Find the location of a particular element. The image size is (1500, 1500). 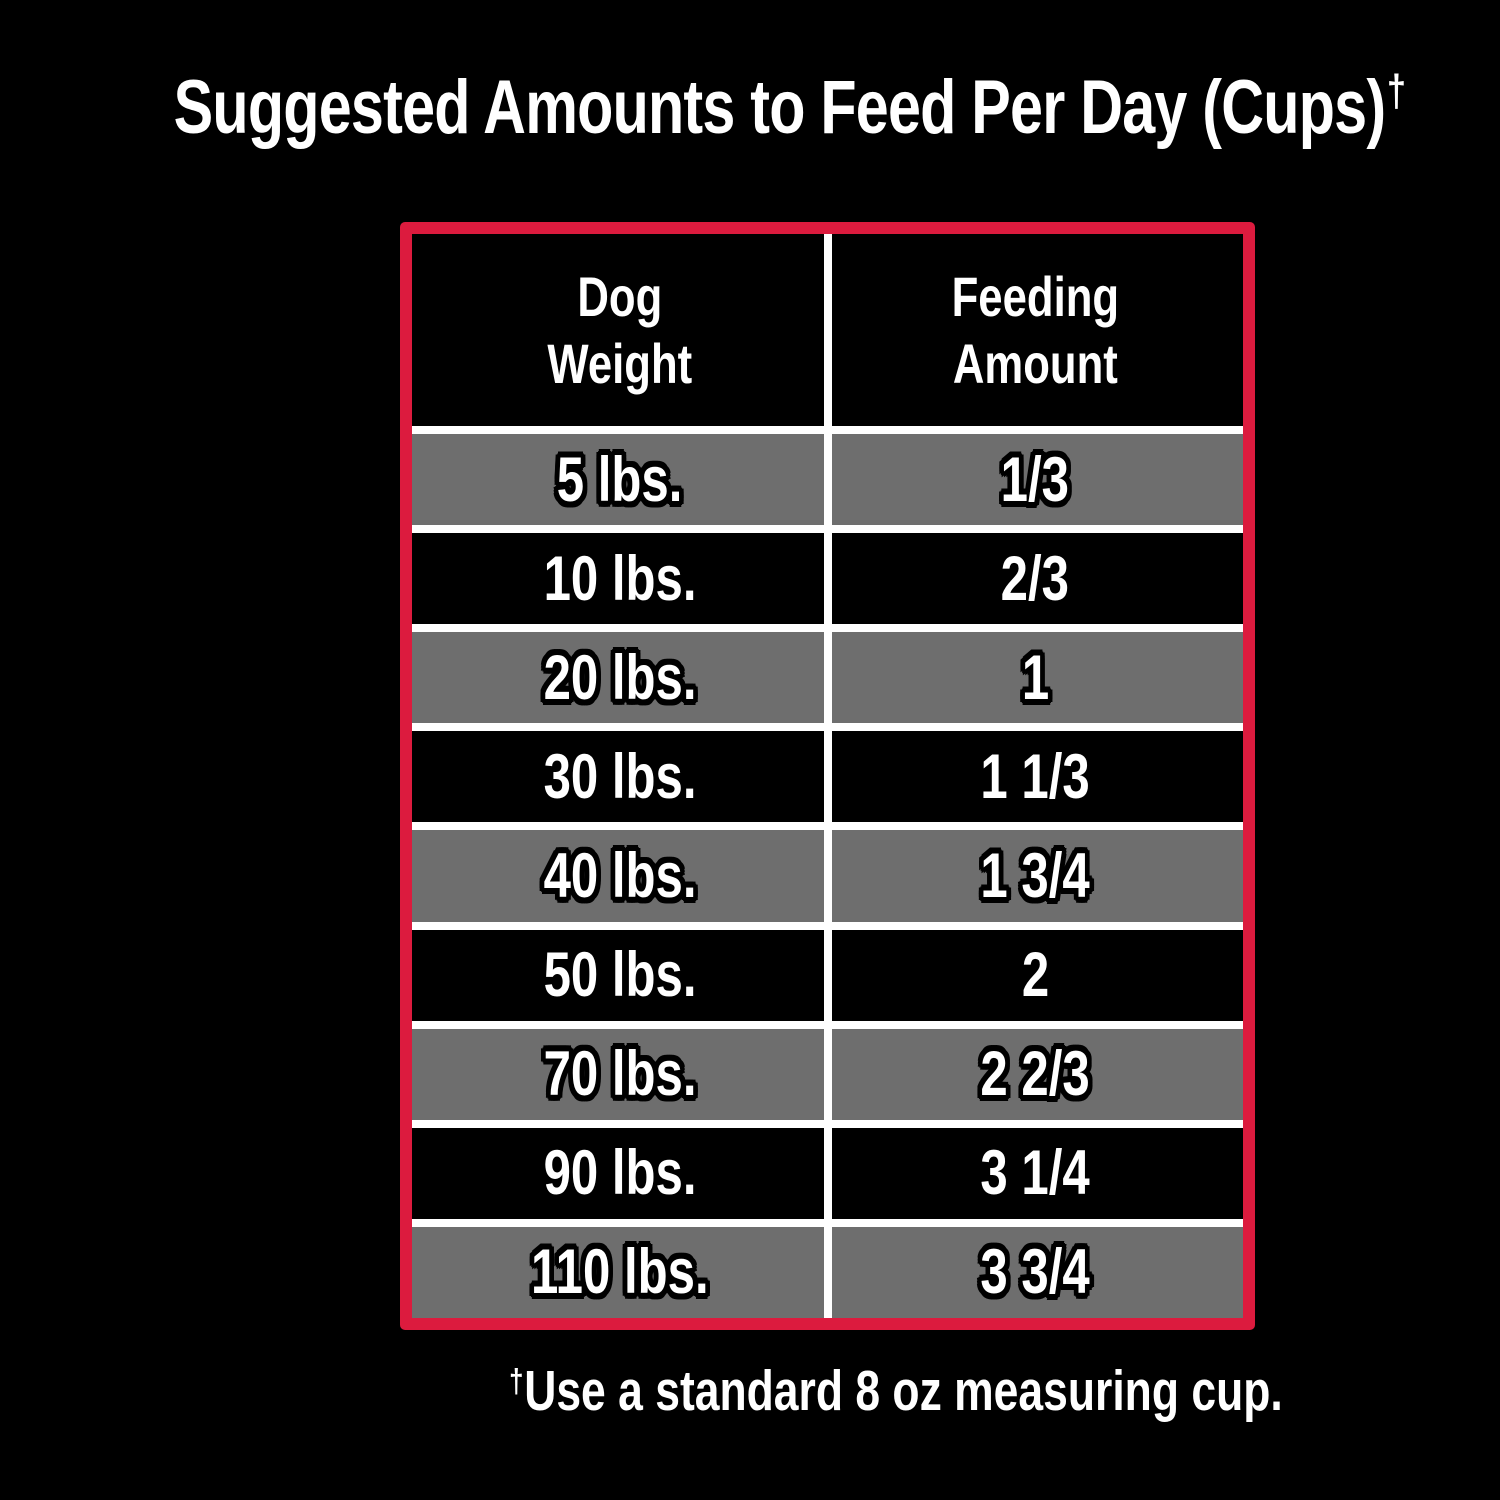

feeding-amount-value: 3 3/4 is located at coordinates (1035, 1272).